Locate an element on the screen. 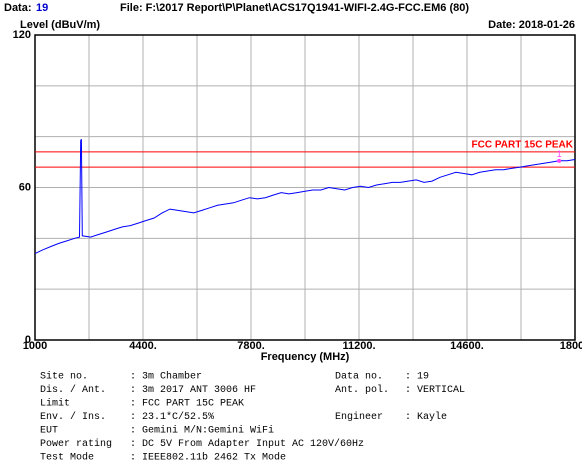 The image size is (582, 464). x-tick-label: 7800. is located at coordinates (251, 346).